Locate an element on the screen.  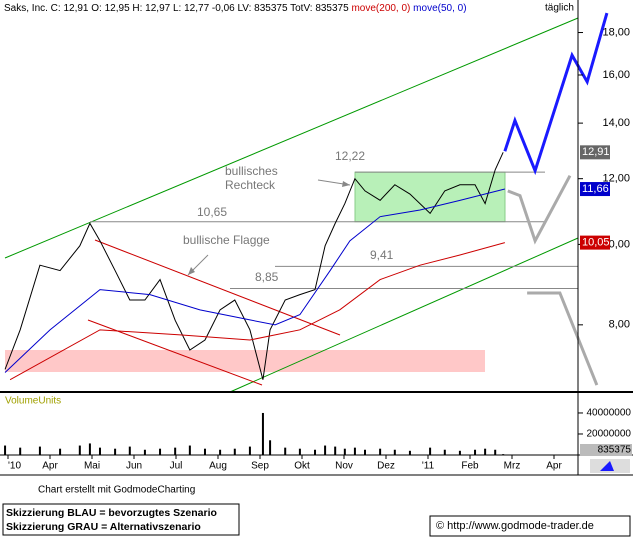
x-tick-label: Sep is located at coordinates (260, 466).